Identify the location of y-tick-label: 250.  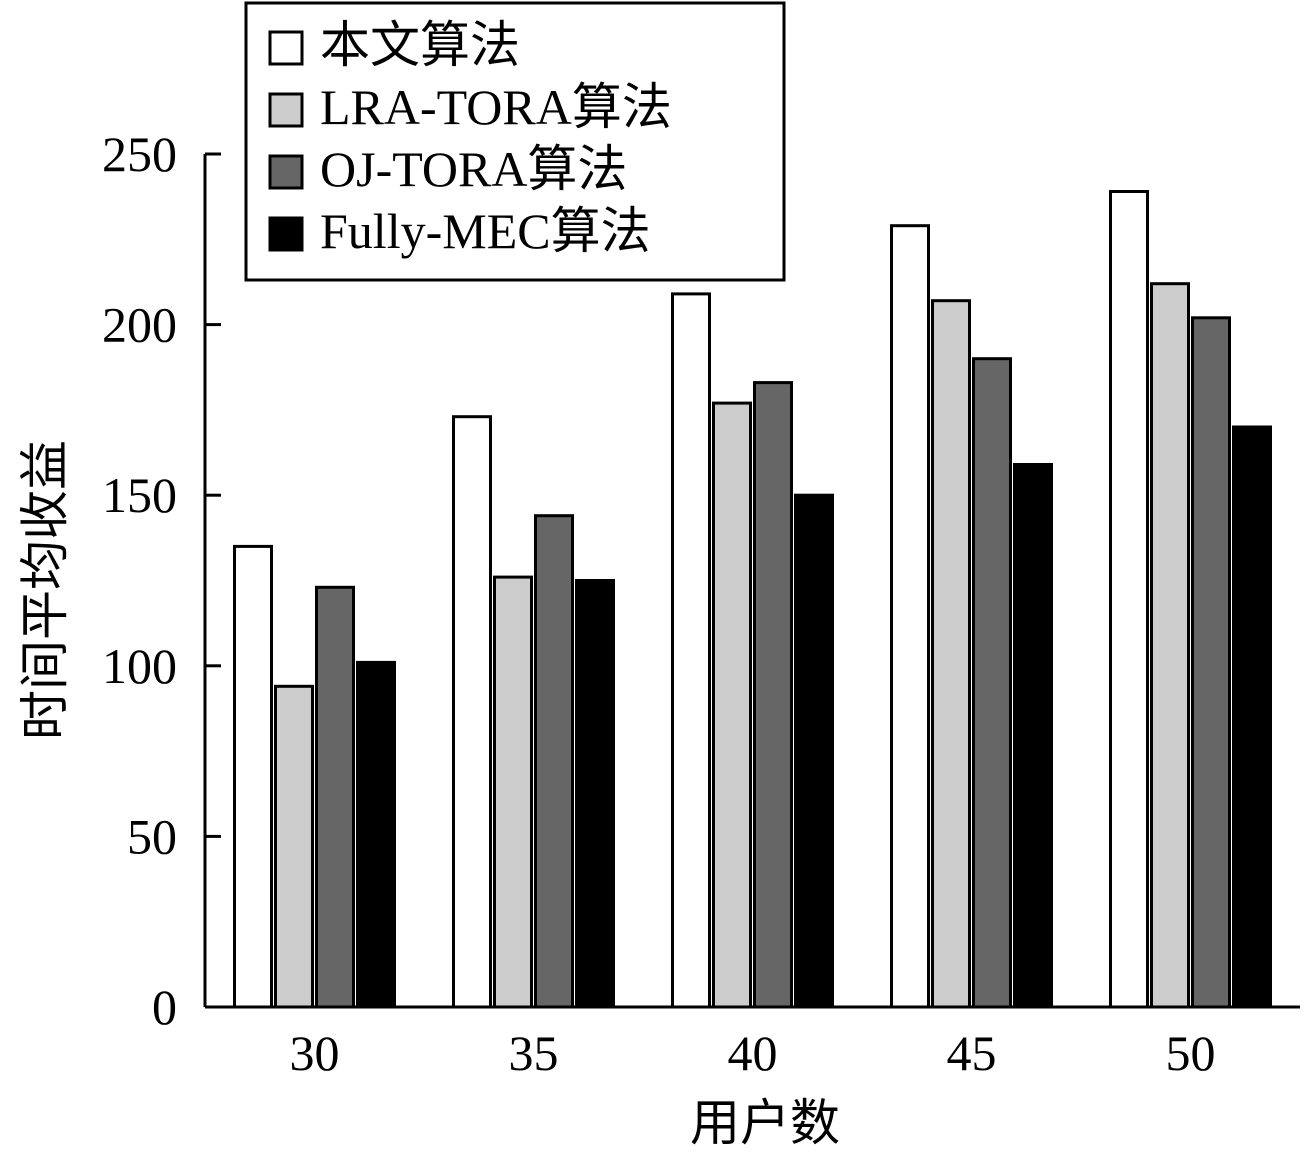
(139, 154).